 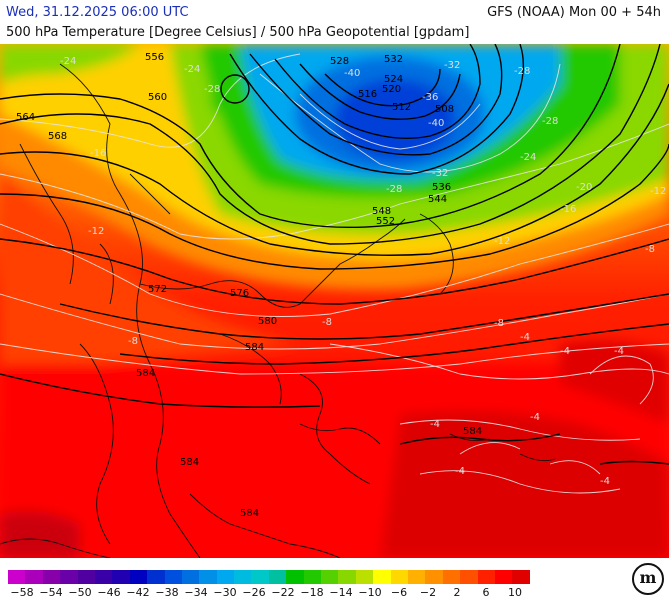 What do you see at coordinates (515, 592) in the screenshot?
I see `colorbar-tick-label: 10` at bounding box center [515, 592].